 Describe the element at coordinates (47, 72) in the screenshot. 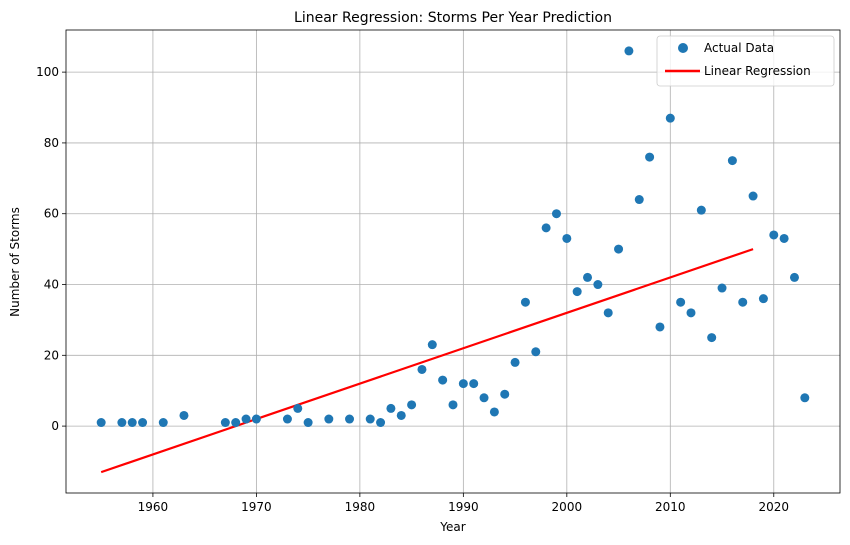

I see `y-tick-label: 100` at that location.